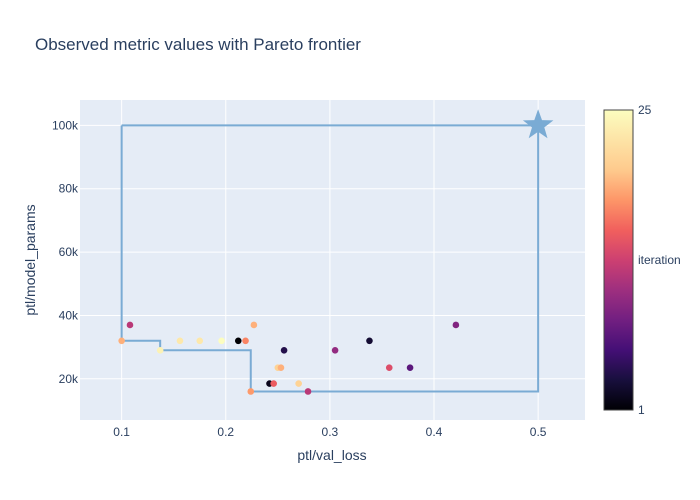 Image resolution: width=700 pixels, height=500 pixels. Describe the element at coordinates (69, 189) in the screenshot. I see `y-tick-label: 80k` at that location.